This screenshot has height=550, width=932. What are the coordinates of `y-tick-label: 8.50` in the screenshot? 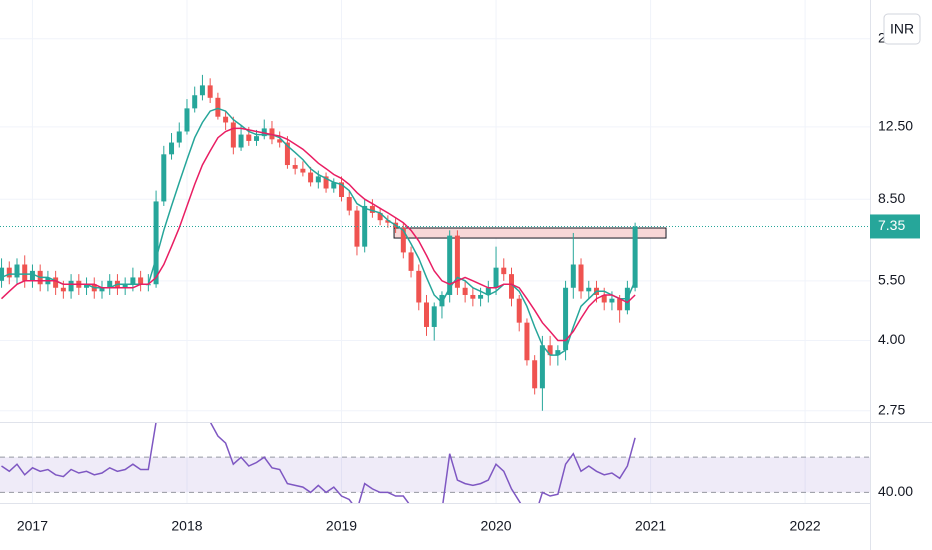 It's located at (891, 198).